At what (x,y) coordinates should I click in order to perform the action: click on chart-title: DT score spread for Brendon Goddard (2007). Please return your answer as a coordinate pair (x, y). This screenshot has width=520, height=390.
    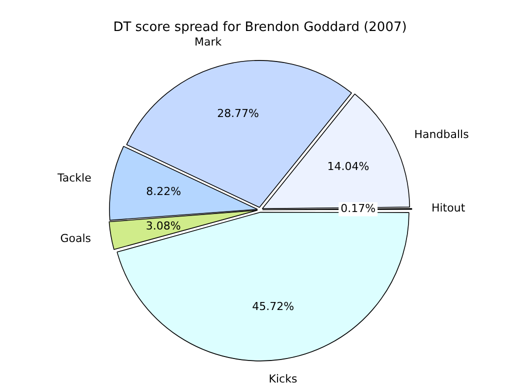
    Looking at the image, I should click on (260, 28).